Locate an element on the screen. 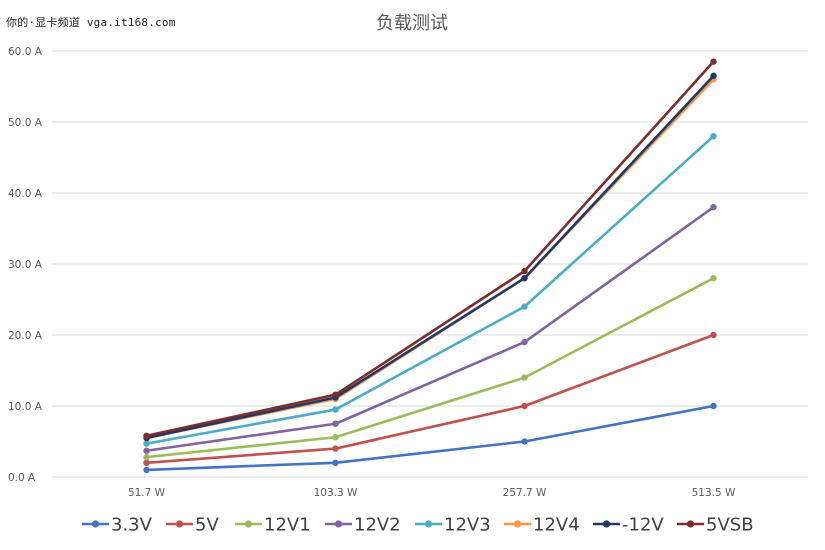 Image resolution: width=825 pixels, height=550 pixels. series-line is located at coordinates (430, 438).